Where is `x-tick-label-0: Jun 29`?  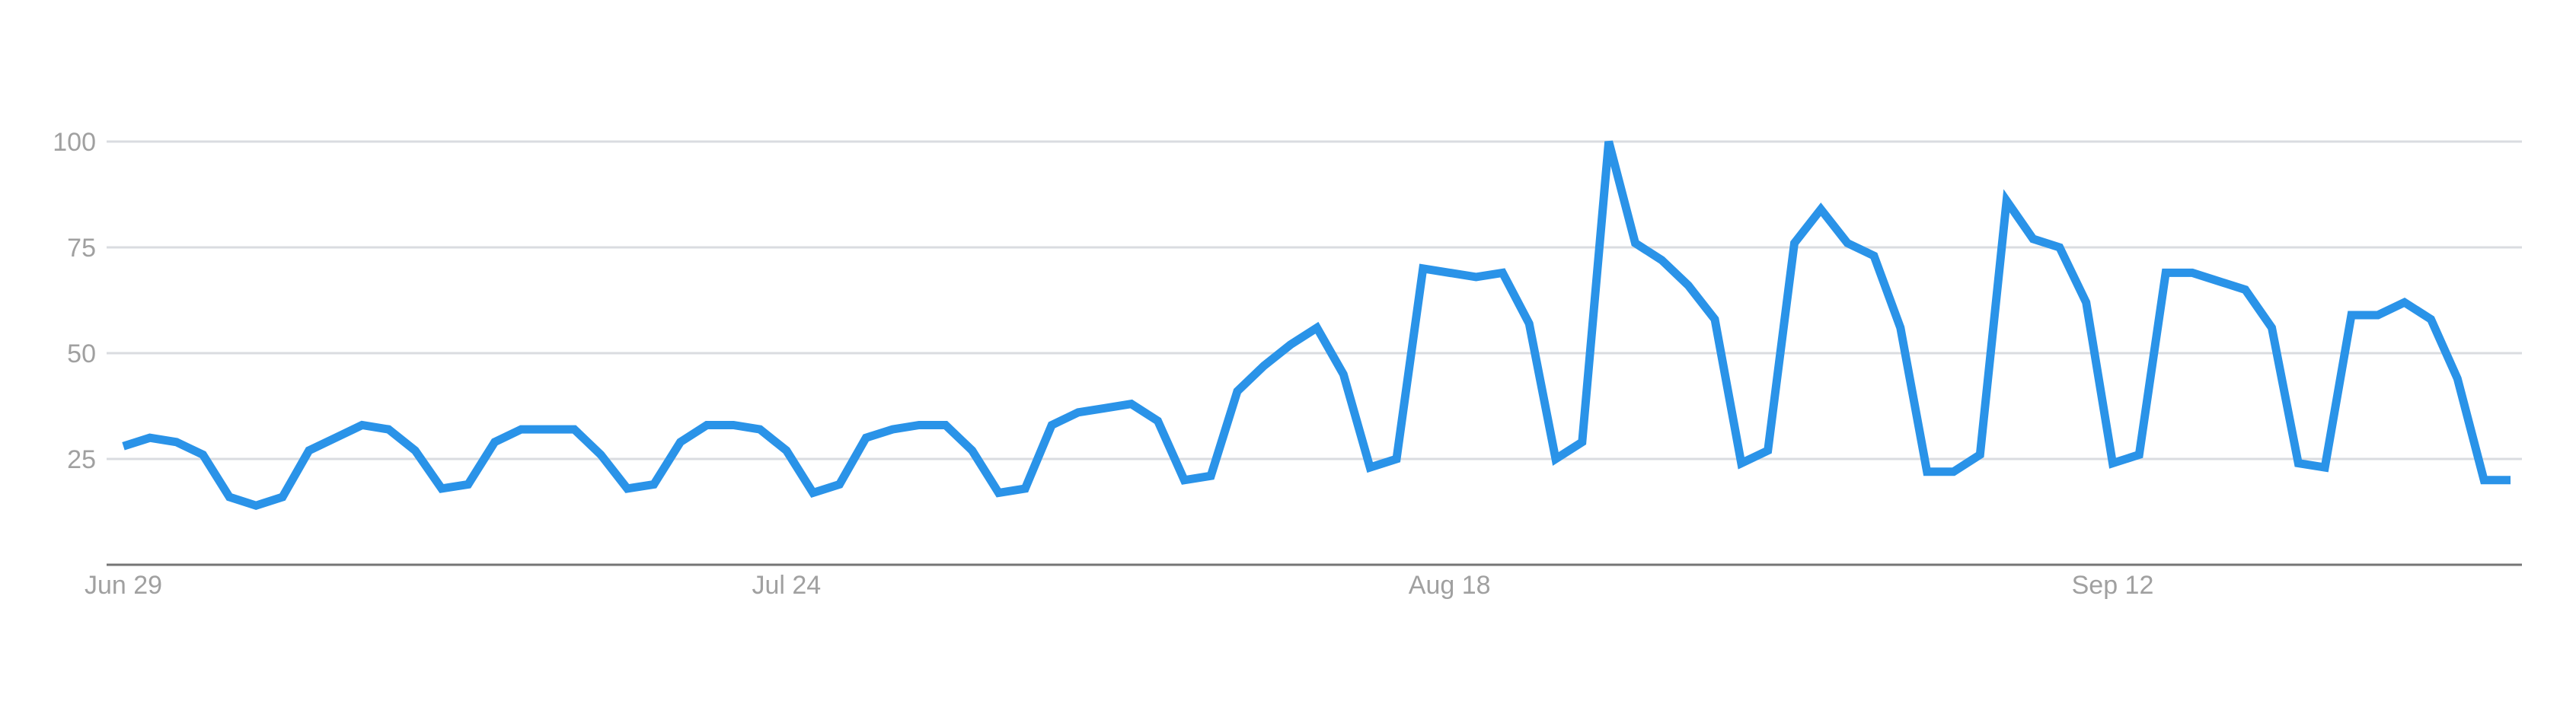 x-tick-label-0: Jun 29 is located at coordinates (123, 585).